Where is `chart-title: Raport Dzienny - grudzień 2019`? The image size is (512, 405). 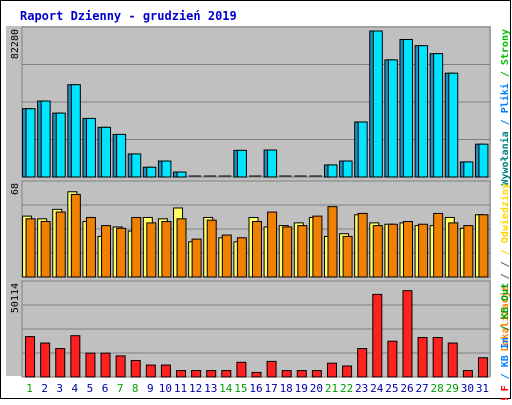 chart-title: Raport Dzienny - grudzień 2019 is located at coordinates (128, 16).